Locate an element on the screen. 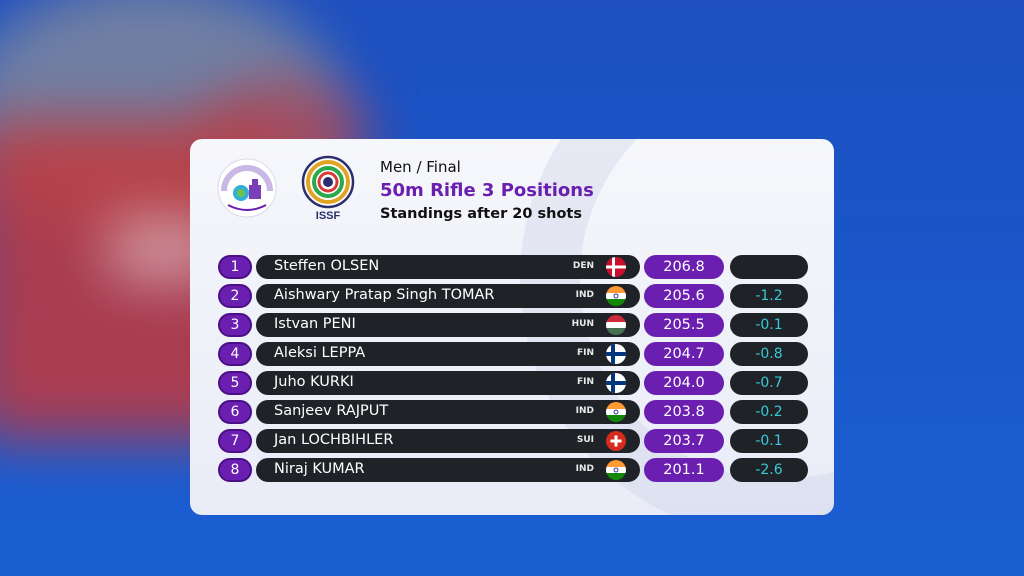 This screenshot has width=1024, height=576. standings-status: Standings after 20 shots is located at coordinates (481, 214).